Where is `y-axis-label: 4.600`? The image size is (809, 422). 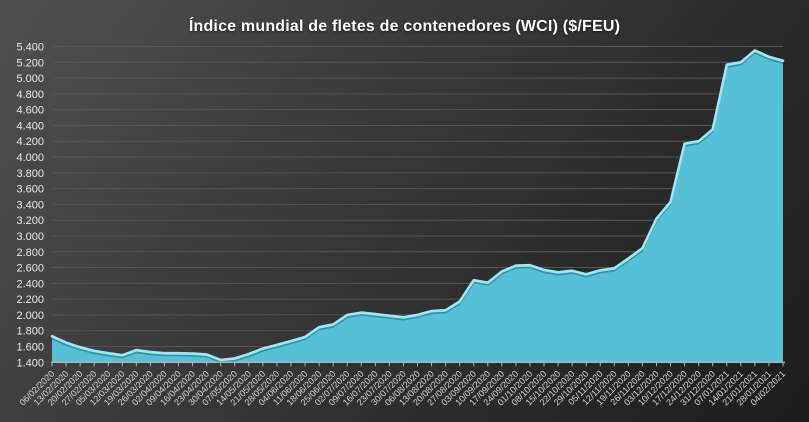
y-axis-label: 4.600 is located at coordinates (30, 111).